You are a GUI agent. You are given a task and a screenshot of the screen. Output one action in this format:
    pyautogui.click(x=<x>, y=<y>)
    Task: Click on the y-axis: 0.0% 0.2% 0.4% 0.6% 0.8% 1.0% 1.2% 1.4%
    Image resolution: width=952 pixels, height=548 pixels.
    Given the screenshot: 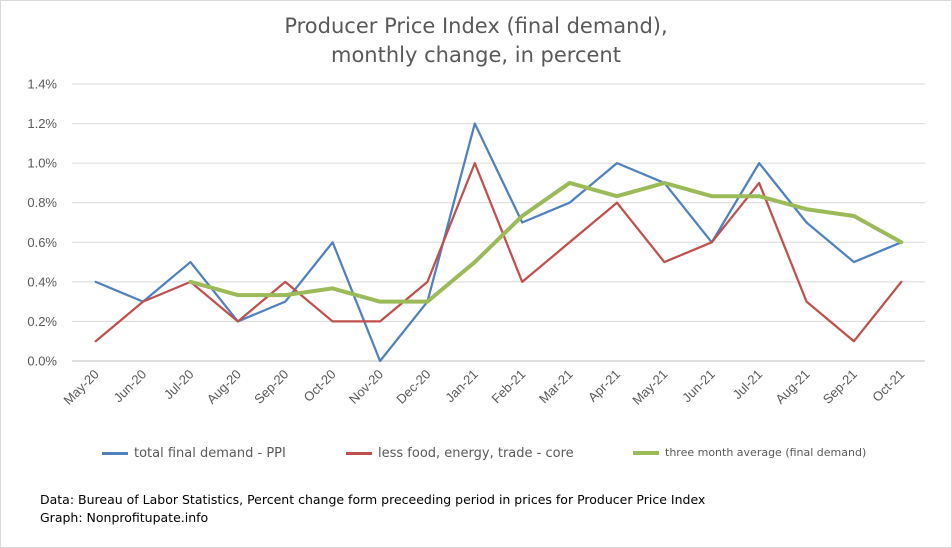 What is the action you would take?
    pyautogui.click(x=42, y=223)
    